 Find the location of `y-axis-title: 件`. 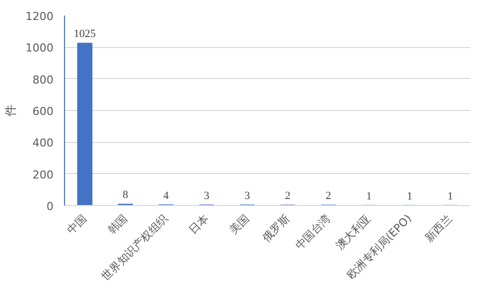

y-axis-title: 件 is located at coordinates (11, 110).